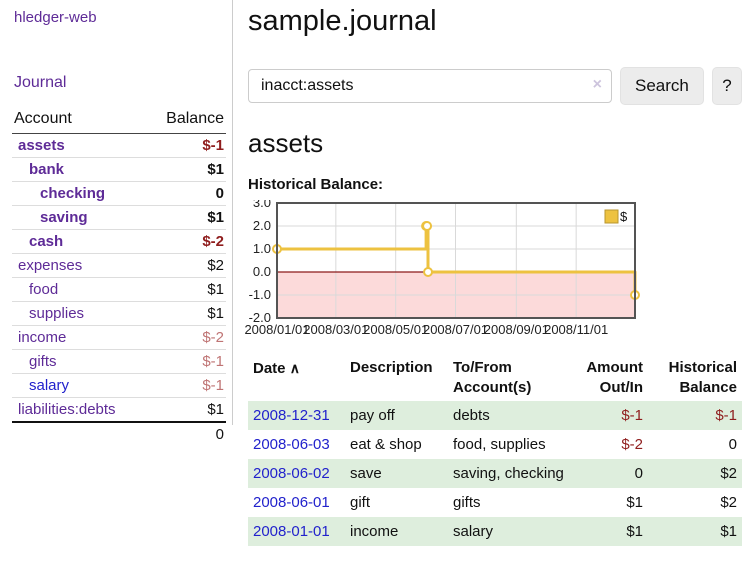  What do you see at coordinates (119, 337) in the screenshot?
I see `account-row: income $-2` at bounding box center [119, 337].